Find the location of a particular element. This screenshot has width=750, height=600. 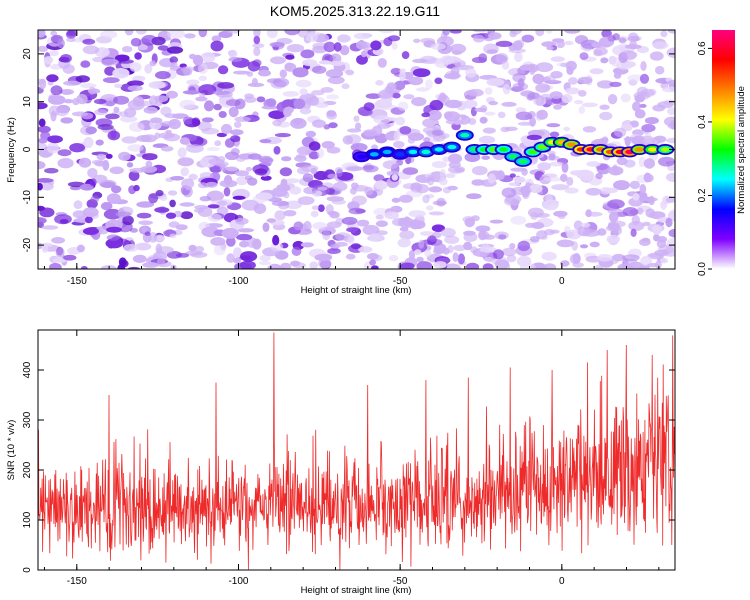

y-tick-label: -10 is located at coordinates (27, 197).